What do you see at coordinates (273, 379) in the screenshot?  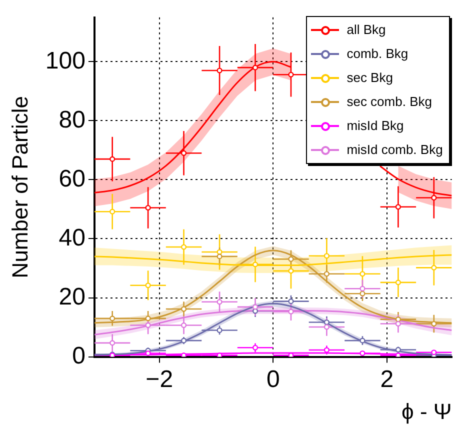 I see `x-tick-label: 0` at bounding box center [273, 379].